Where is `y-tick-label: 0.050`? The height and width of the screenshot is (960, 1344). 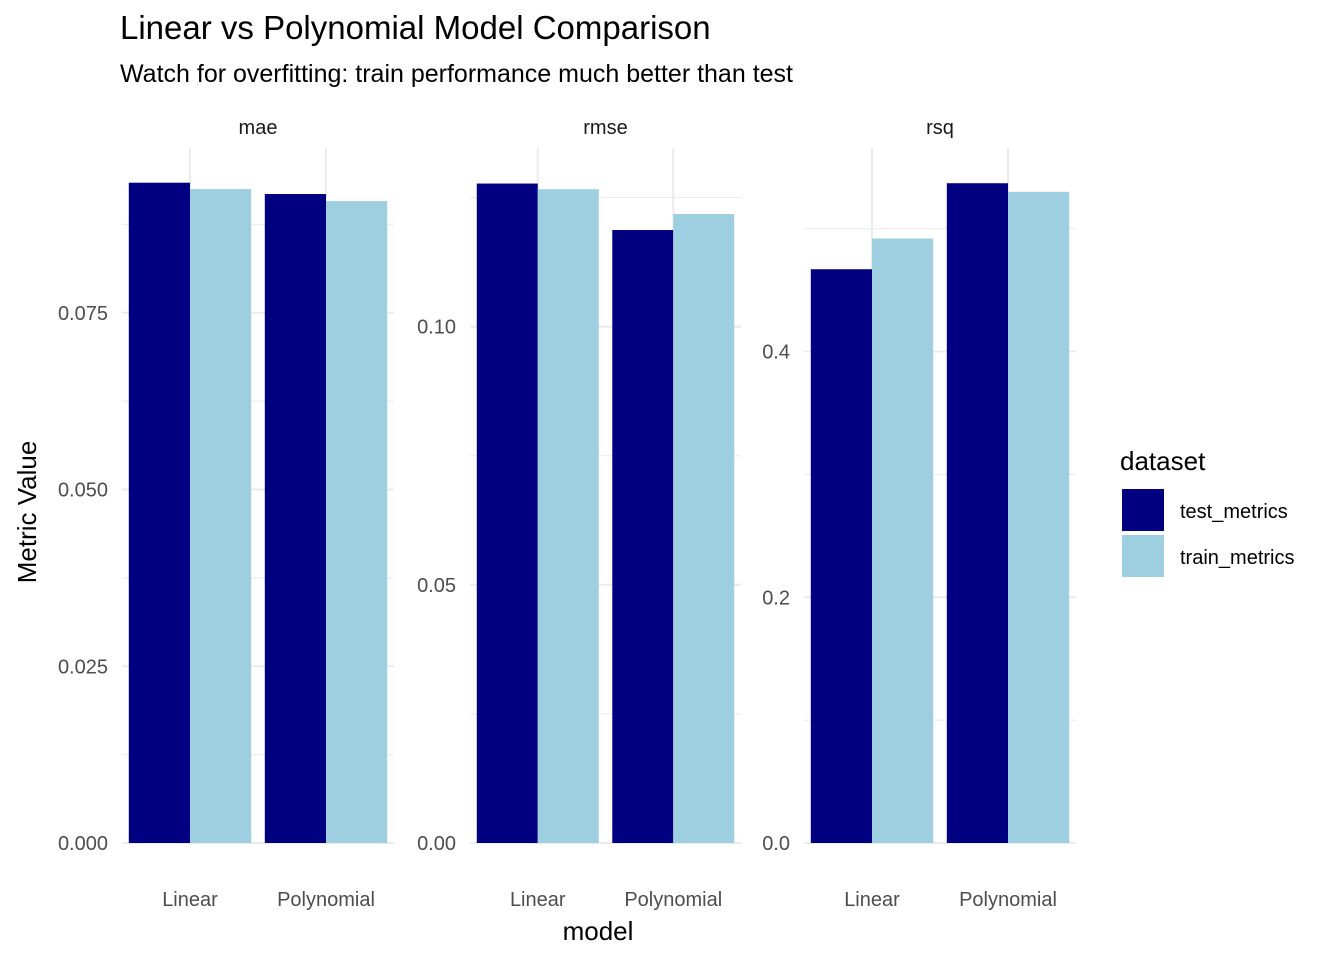
y-tick-label: 0.050 is located at coordinates (83, 491).